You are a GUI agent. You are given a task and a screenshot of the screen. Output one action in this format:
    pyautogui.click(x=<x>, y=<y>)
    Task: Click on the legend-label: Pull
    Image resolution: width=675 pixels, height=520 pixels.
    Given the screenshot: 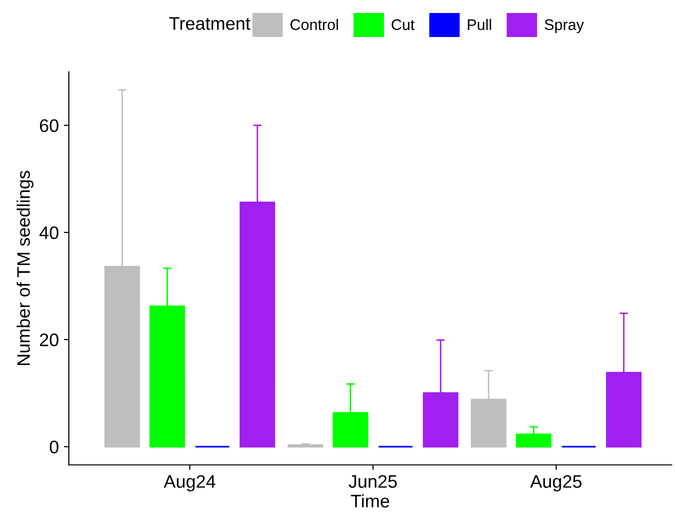 What is the action you would take?
    pyautogui.click(x=480, y=24)
    